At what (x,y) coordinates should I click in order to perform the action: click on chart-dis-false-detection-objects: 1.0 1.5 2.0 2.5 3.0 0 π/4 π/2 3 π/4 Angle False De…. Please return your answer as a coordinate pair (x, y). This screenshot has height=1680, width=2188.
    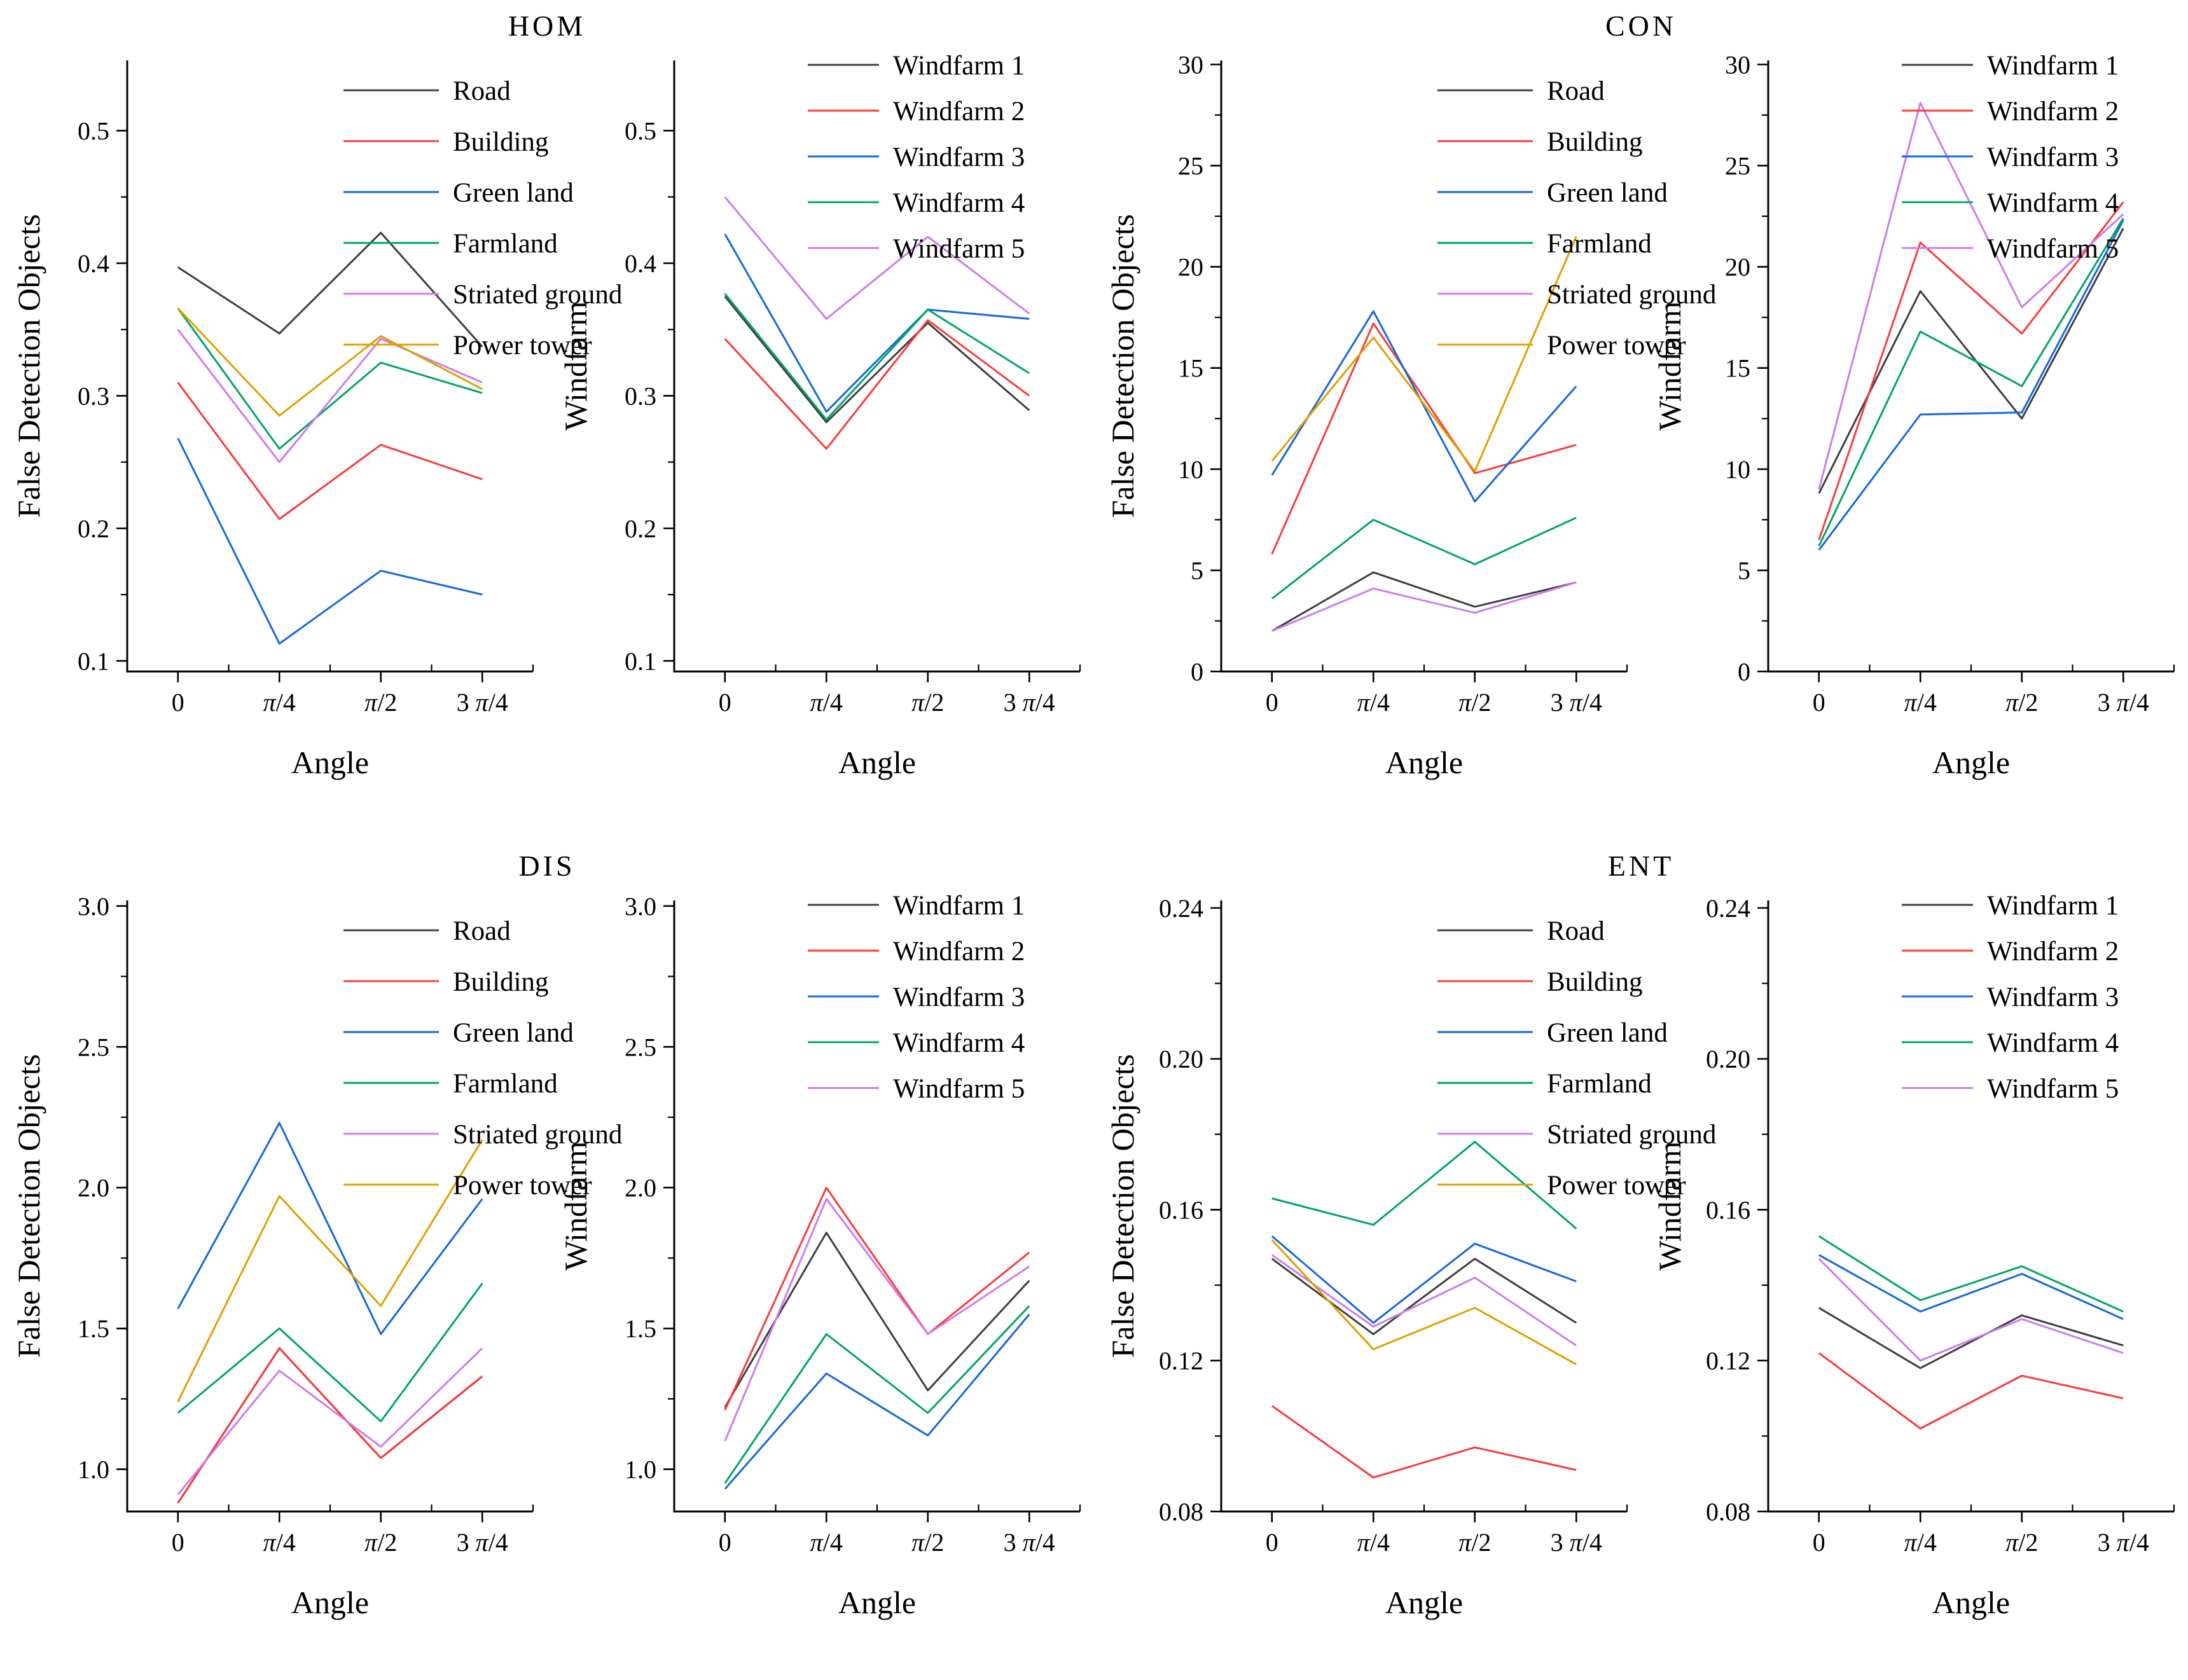
    Looking at the image, I should click on (316, 1256).